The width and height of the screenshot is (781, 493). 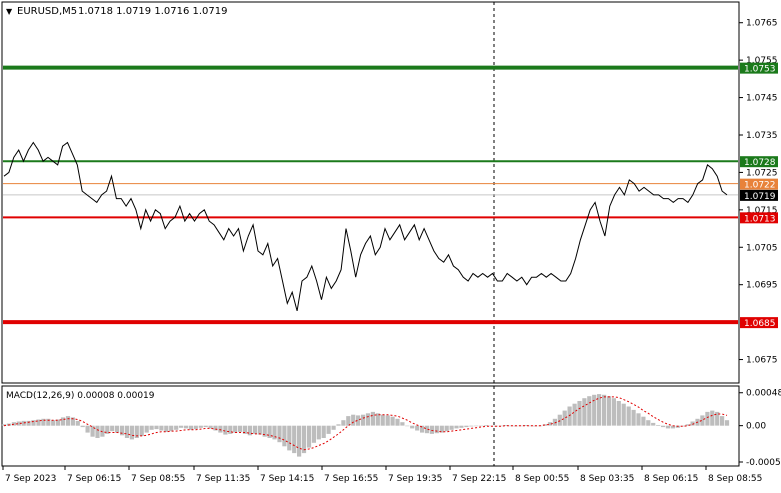 I want to click on time-tick-label: 7 Sep 2023, so click(x=30, y=479).